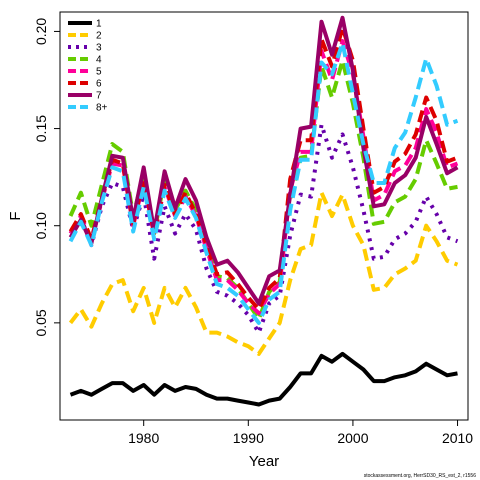 The height and width of the screenshot is (480, 480). Describe the element at coordinates (99, 84) in the screenshot. I see `legend-label-6: 6` at that location.